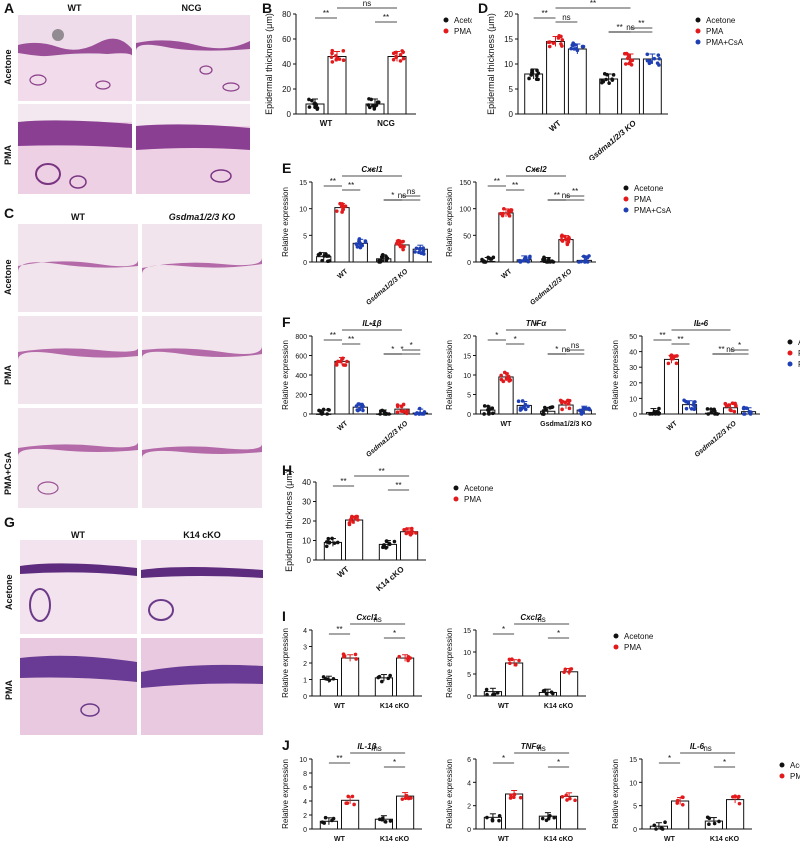 Image resolution: width=800 pixels, height=866 pixels. What do you see at coordinates (202, 360) in the screenshot?
I see `panel-c-pma-ko-image` at bounding box center [202, 360].